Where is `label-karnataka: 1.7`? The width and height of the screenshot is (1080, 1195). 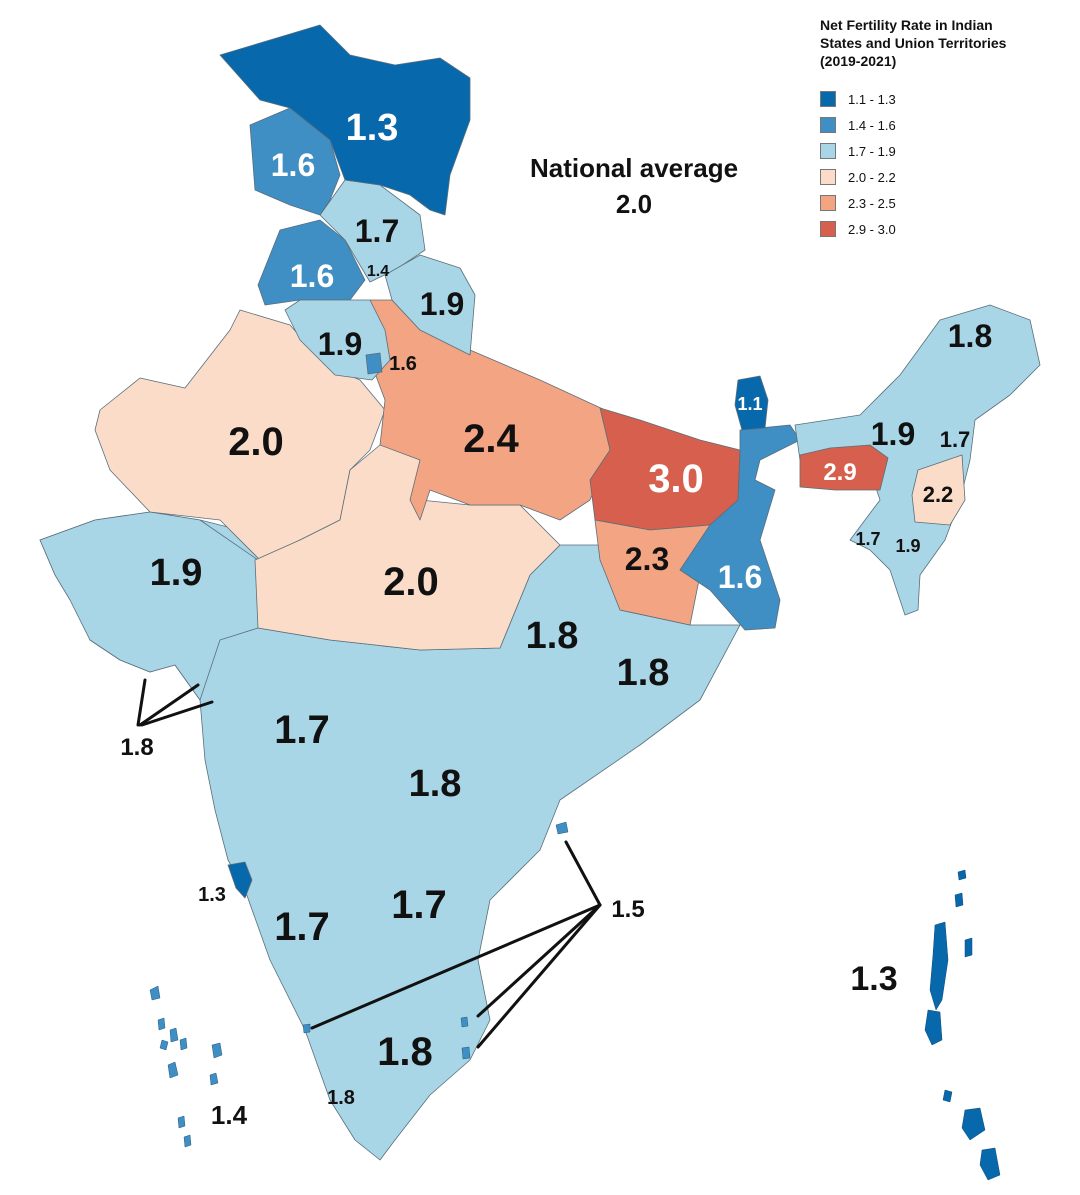 label-karnataka: 1.7 is located at coordinates (302, 927).